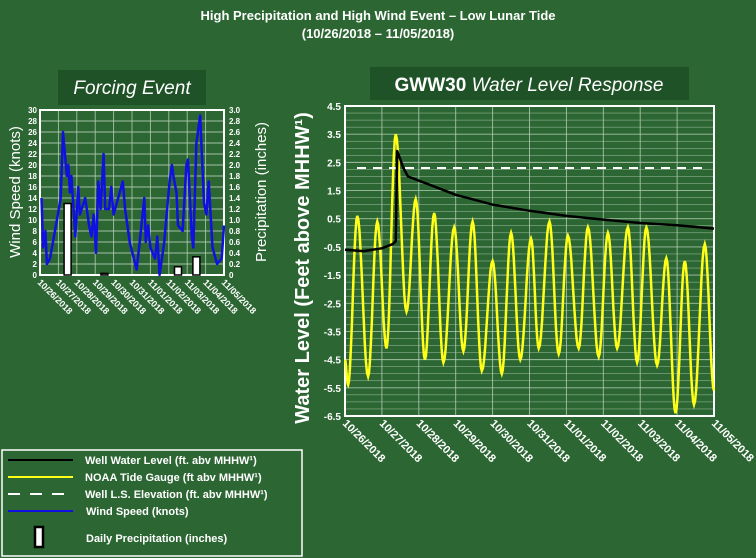 The height and width of the screenshot is (558, 756). What do you see at coordinates (32, 121) in the screenshot?
I see `left-y-tick-label: 28` at bounding box center [32, 121].